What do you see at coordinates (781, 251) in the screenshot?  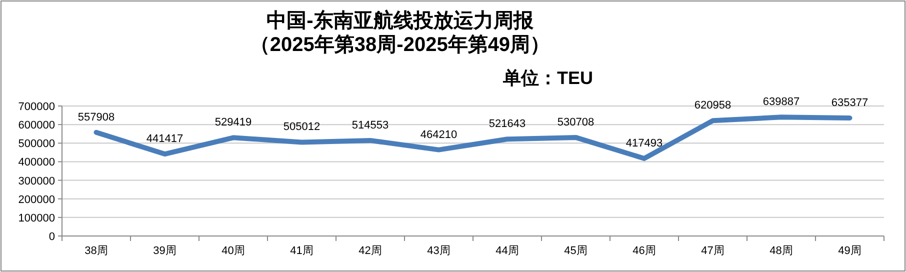 I see `x-tick-label: 48周` at bounding box center [781, 251].